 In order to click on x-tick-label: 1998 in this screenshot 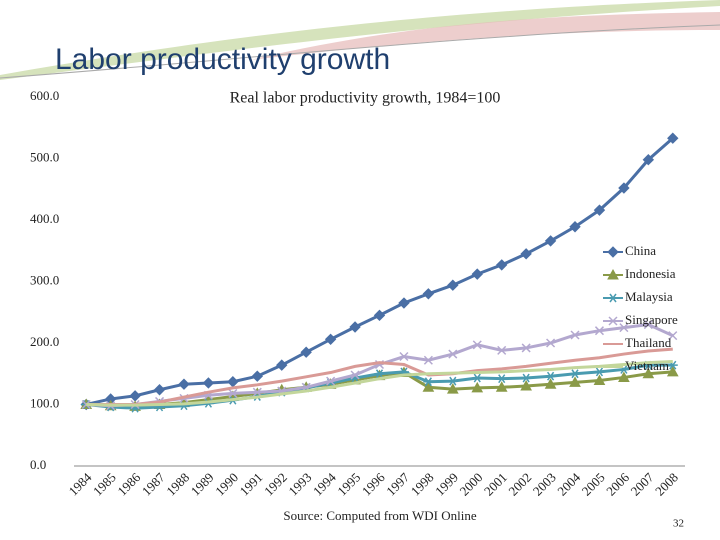, I will do `click(422, 484)`.